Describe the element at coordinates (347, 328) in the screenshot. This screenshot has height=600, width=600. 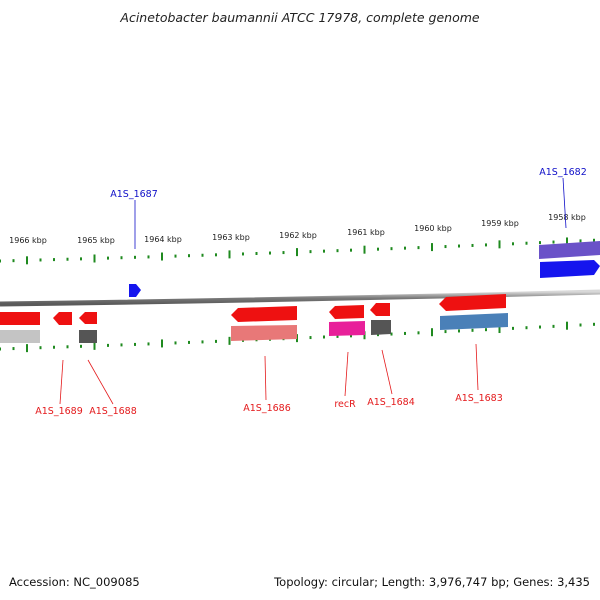
I see `gene-recr-pink` at that location.